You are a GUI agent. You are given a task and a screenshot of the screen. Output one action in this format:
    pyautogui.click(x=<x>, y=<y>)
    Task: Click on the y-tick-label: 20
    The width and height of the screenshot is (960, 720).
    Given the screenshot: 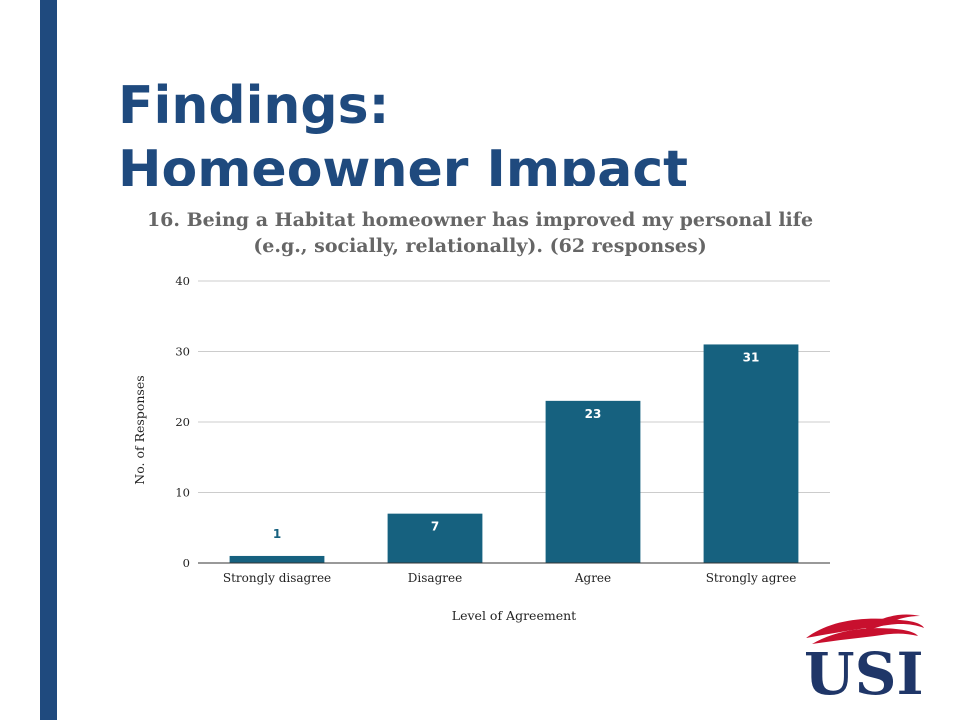 What is the action you would take?
    pyautogui.click(x=182, y=422)
    